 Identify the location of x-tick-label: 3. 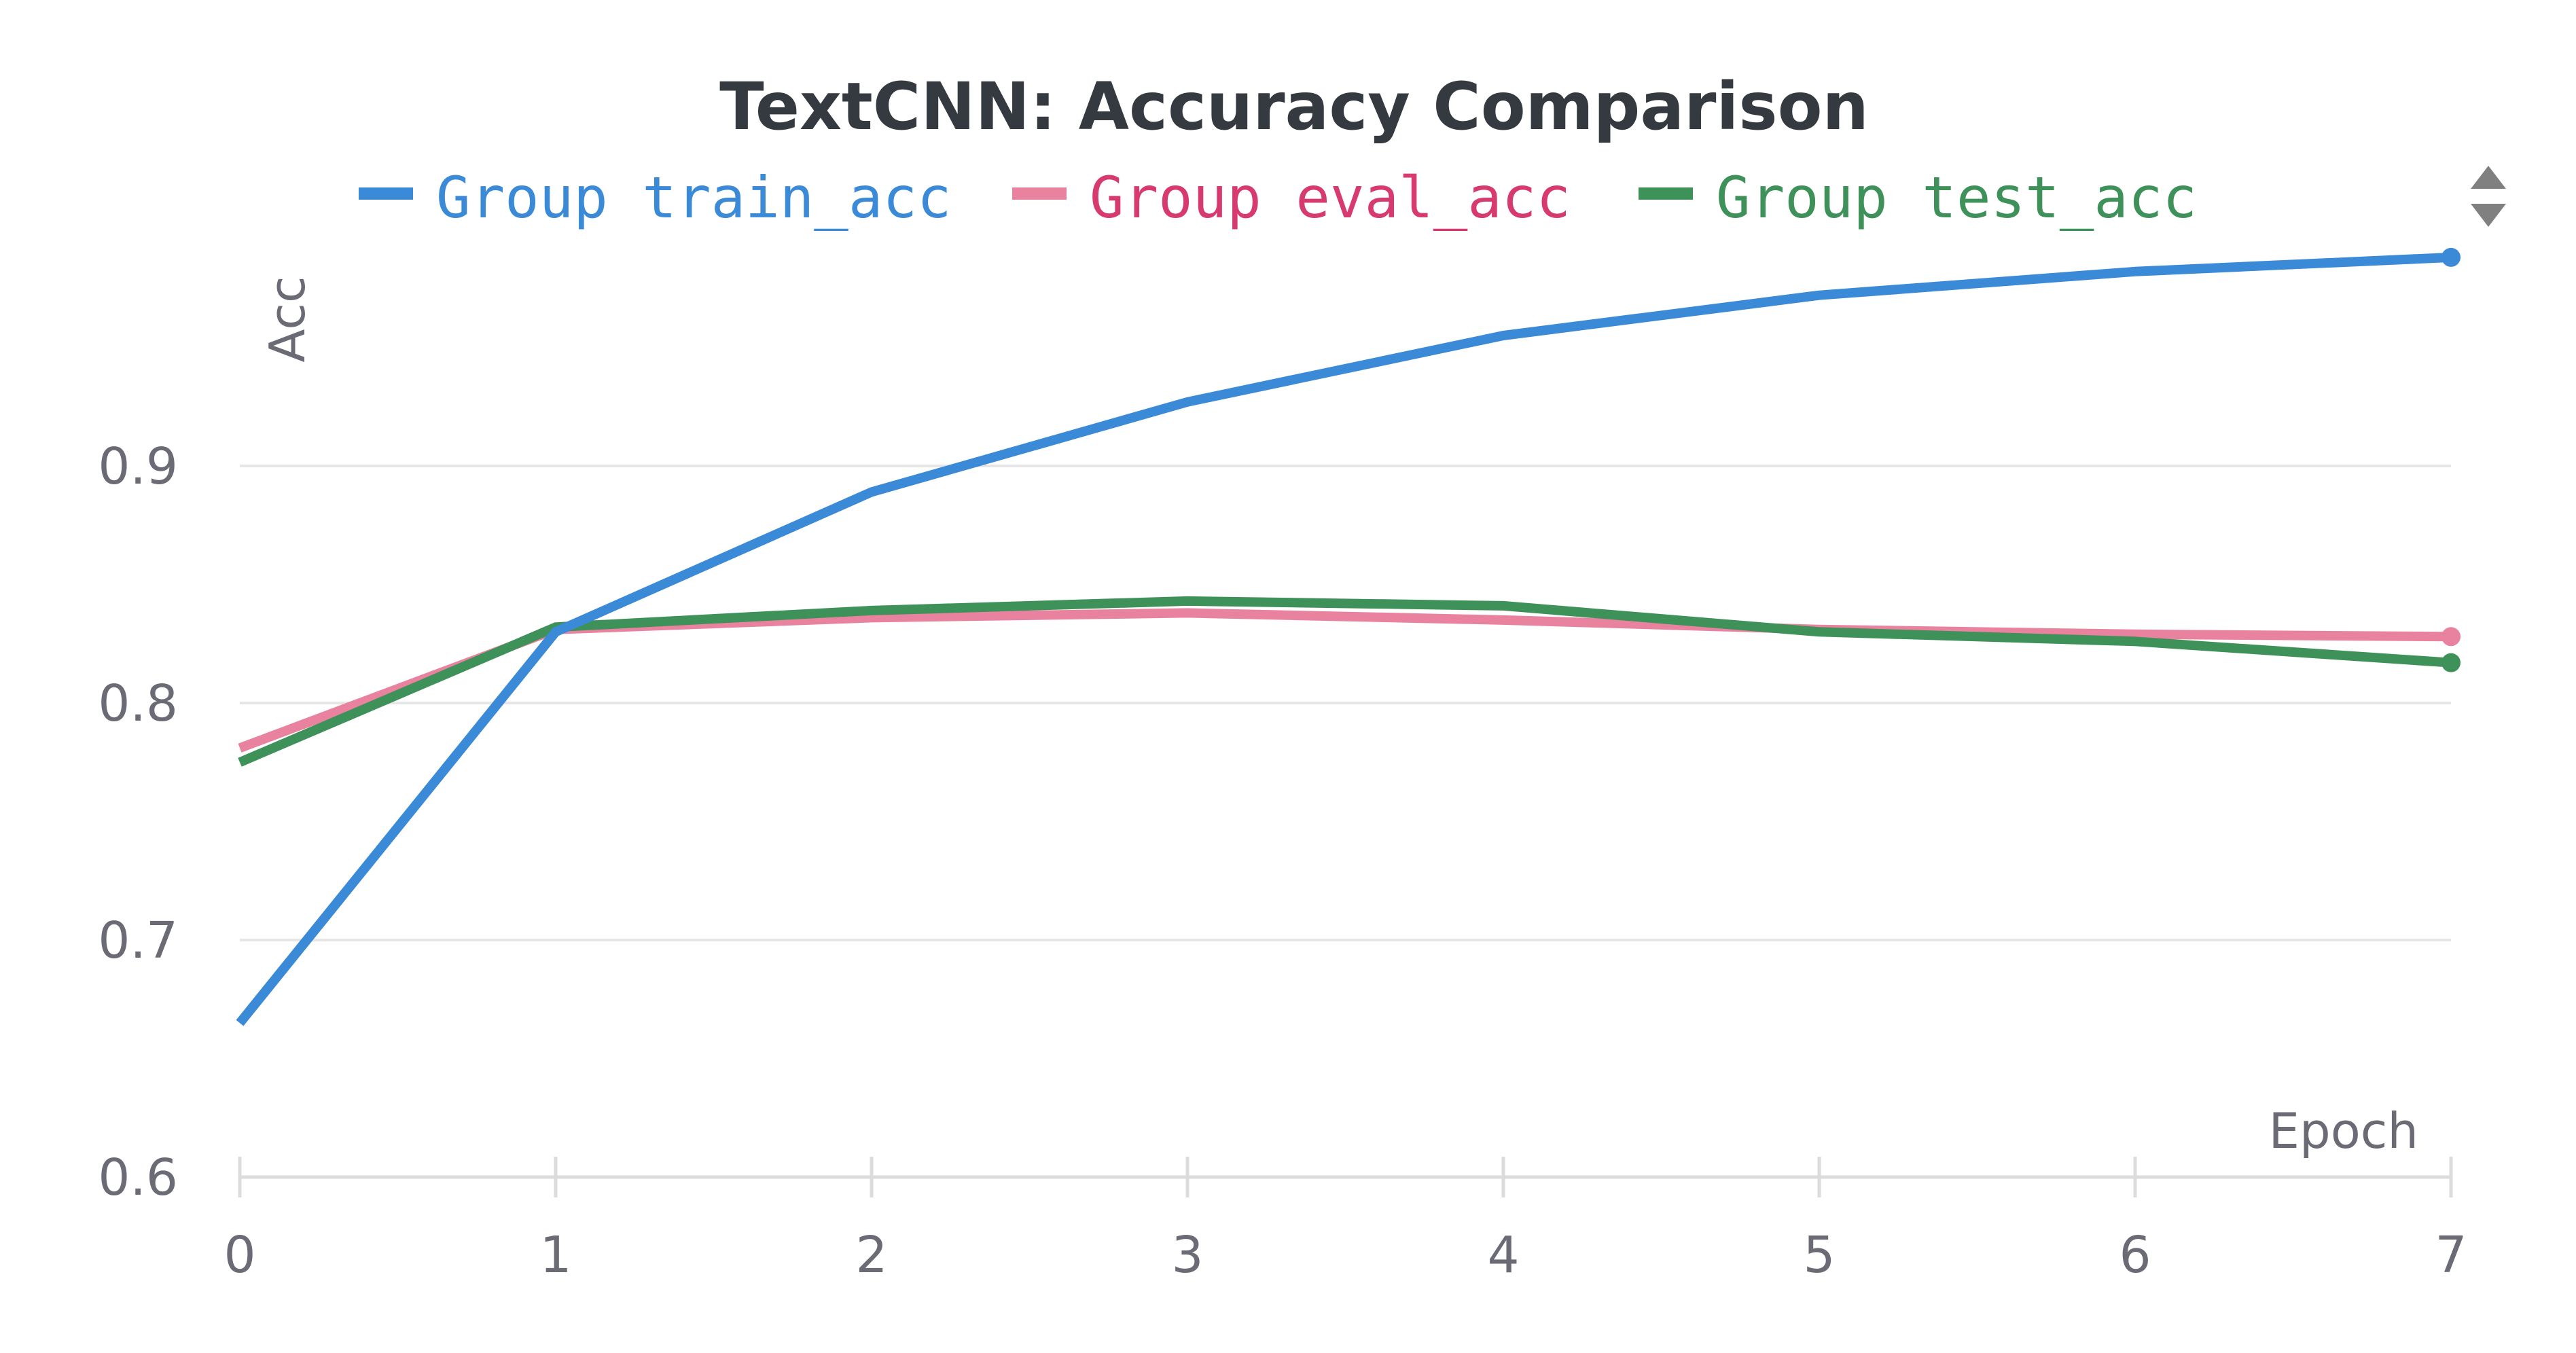
(1187, 1255).